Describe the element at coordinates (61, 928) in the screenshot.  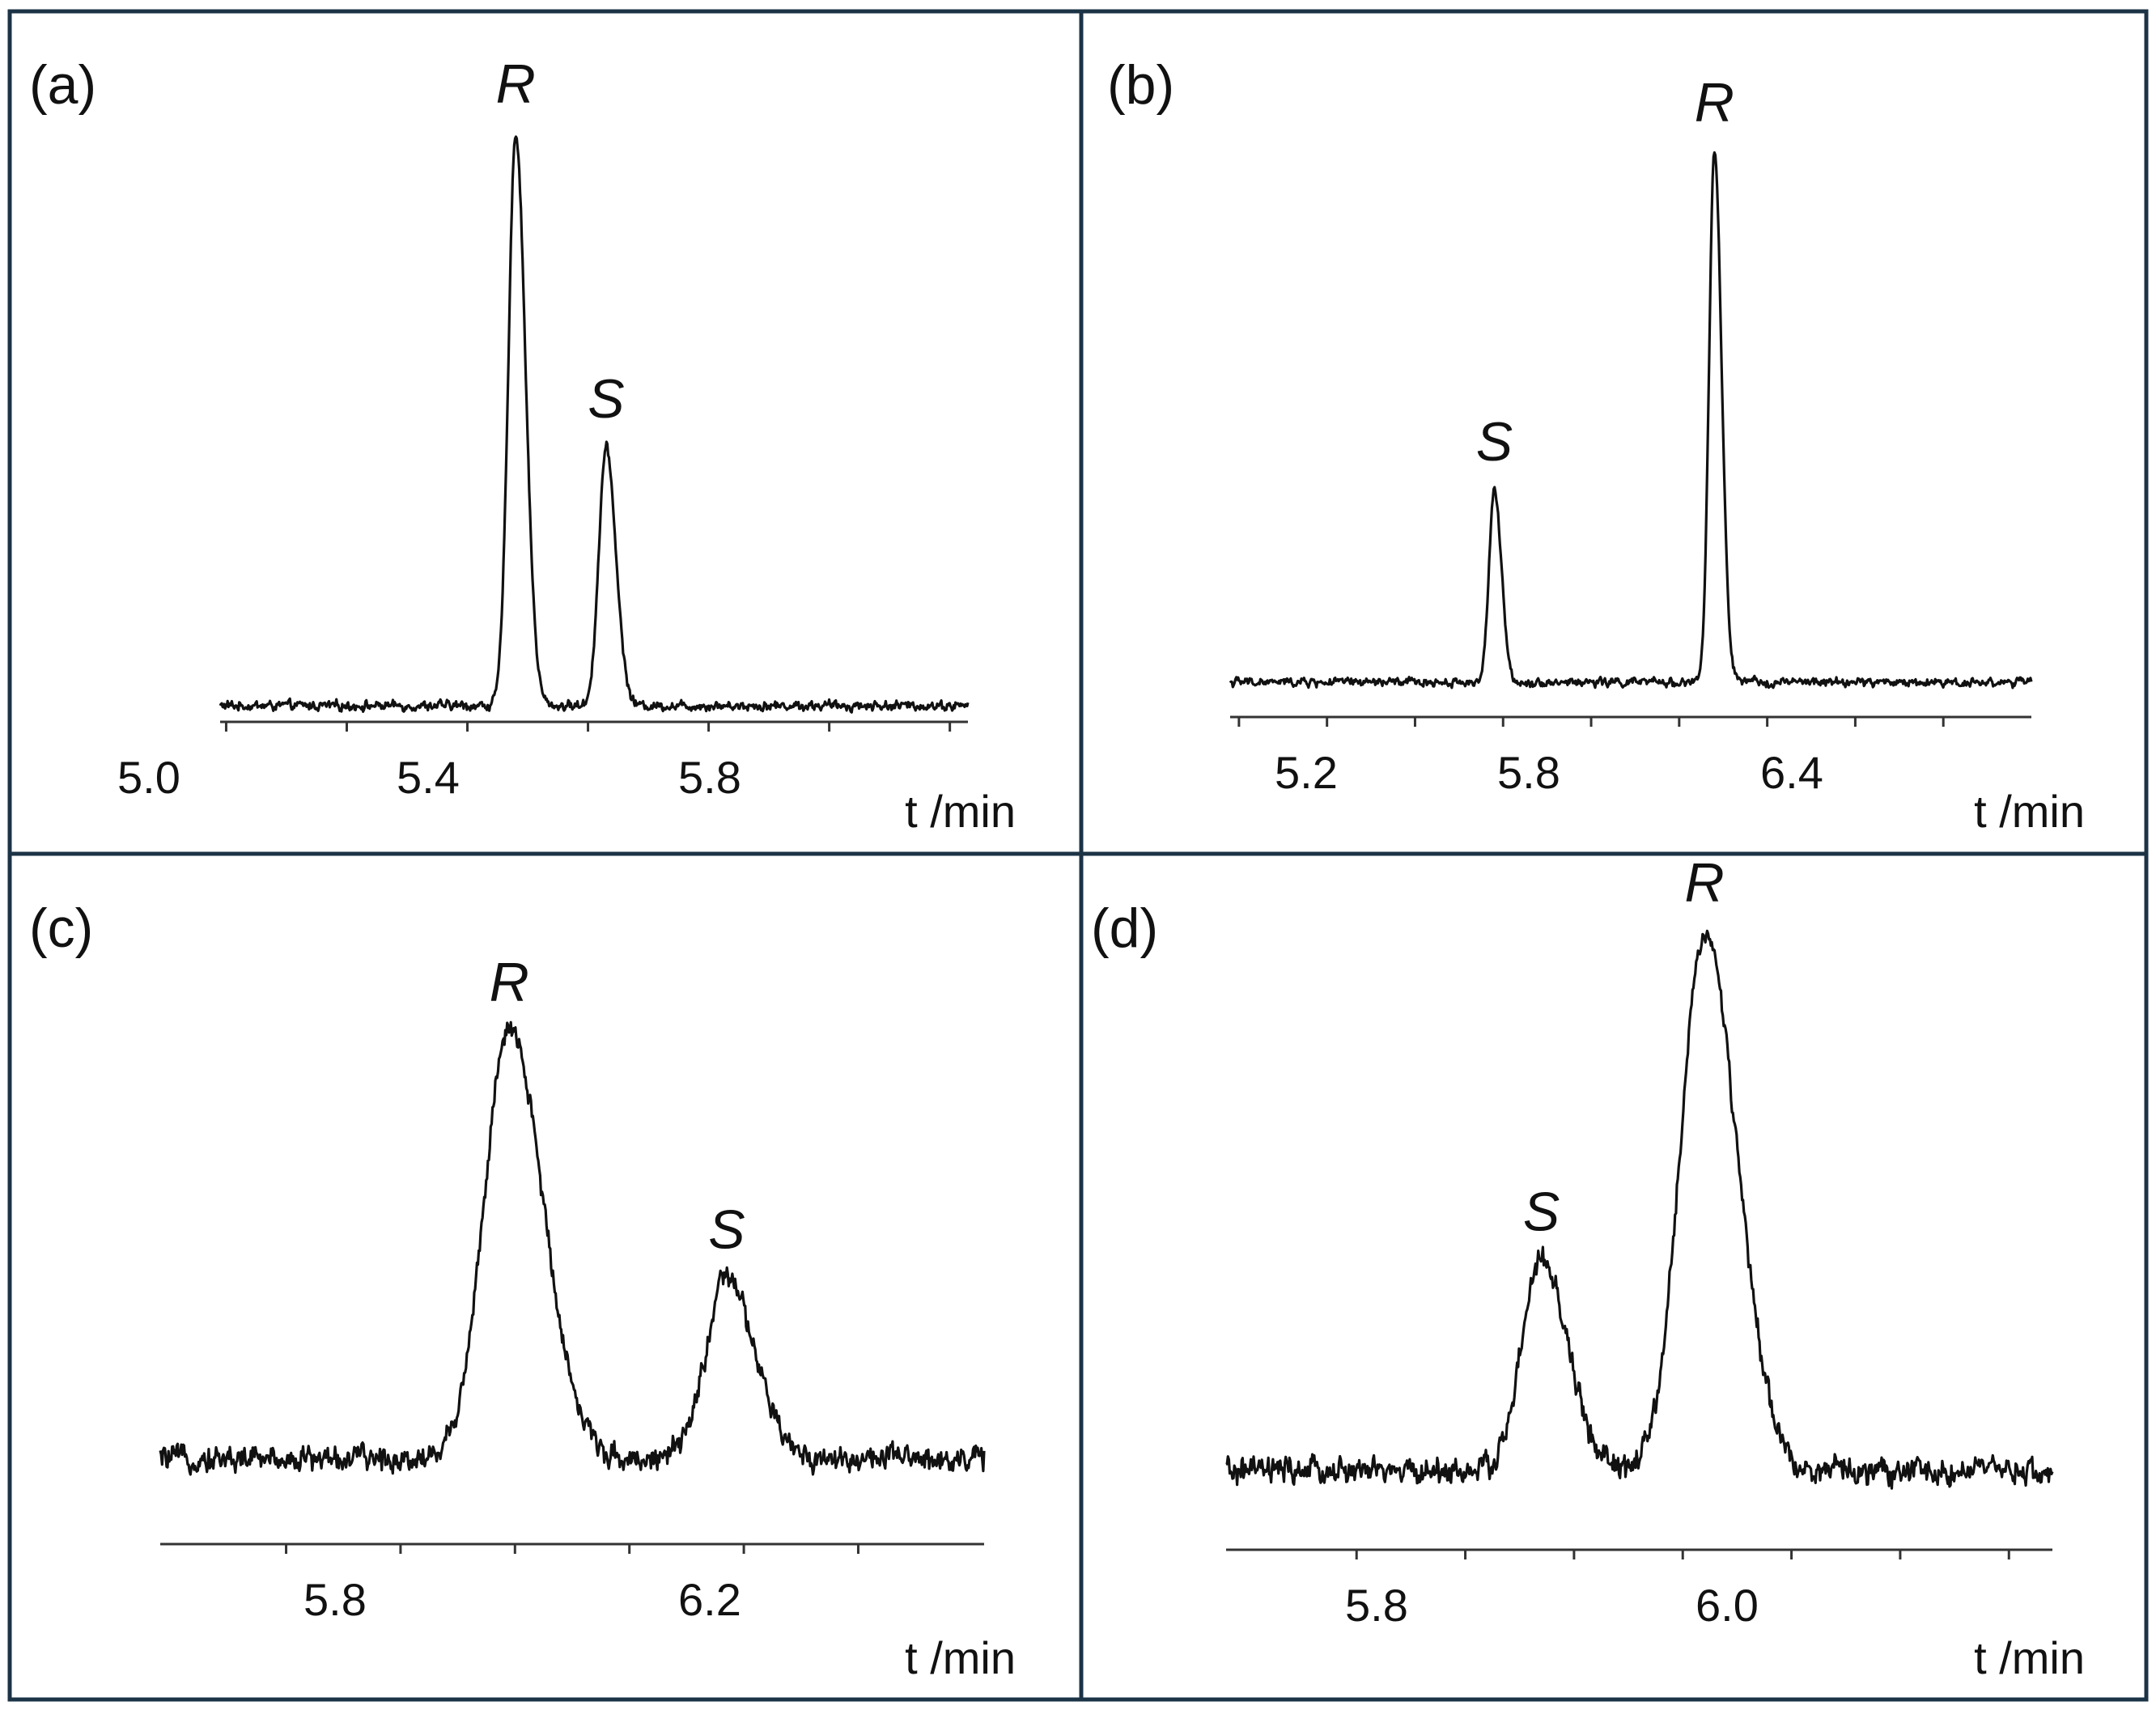
I see `panel-label: (c)` at that location.